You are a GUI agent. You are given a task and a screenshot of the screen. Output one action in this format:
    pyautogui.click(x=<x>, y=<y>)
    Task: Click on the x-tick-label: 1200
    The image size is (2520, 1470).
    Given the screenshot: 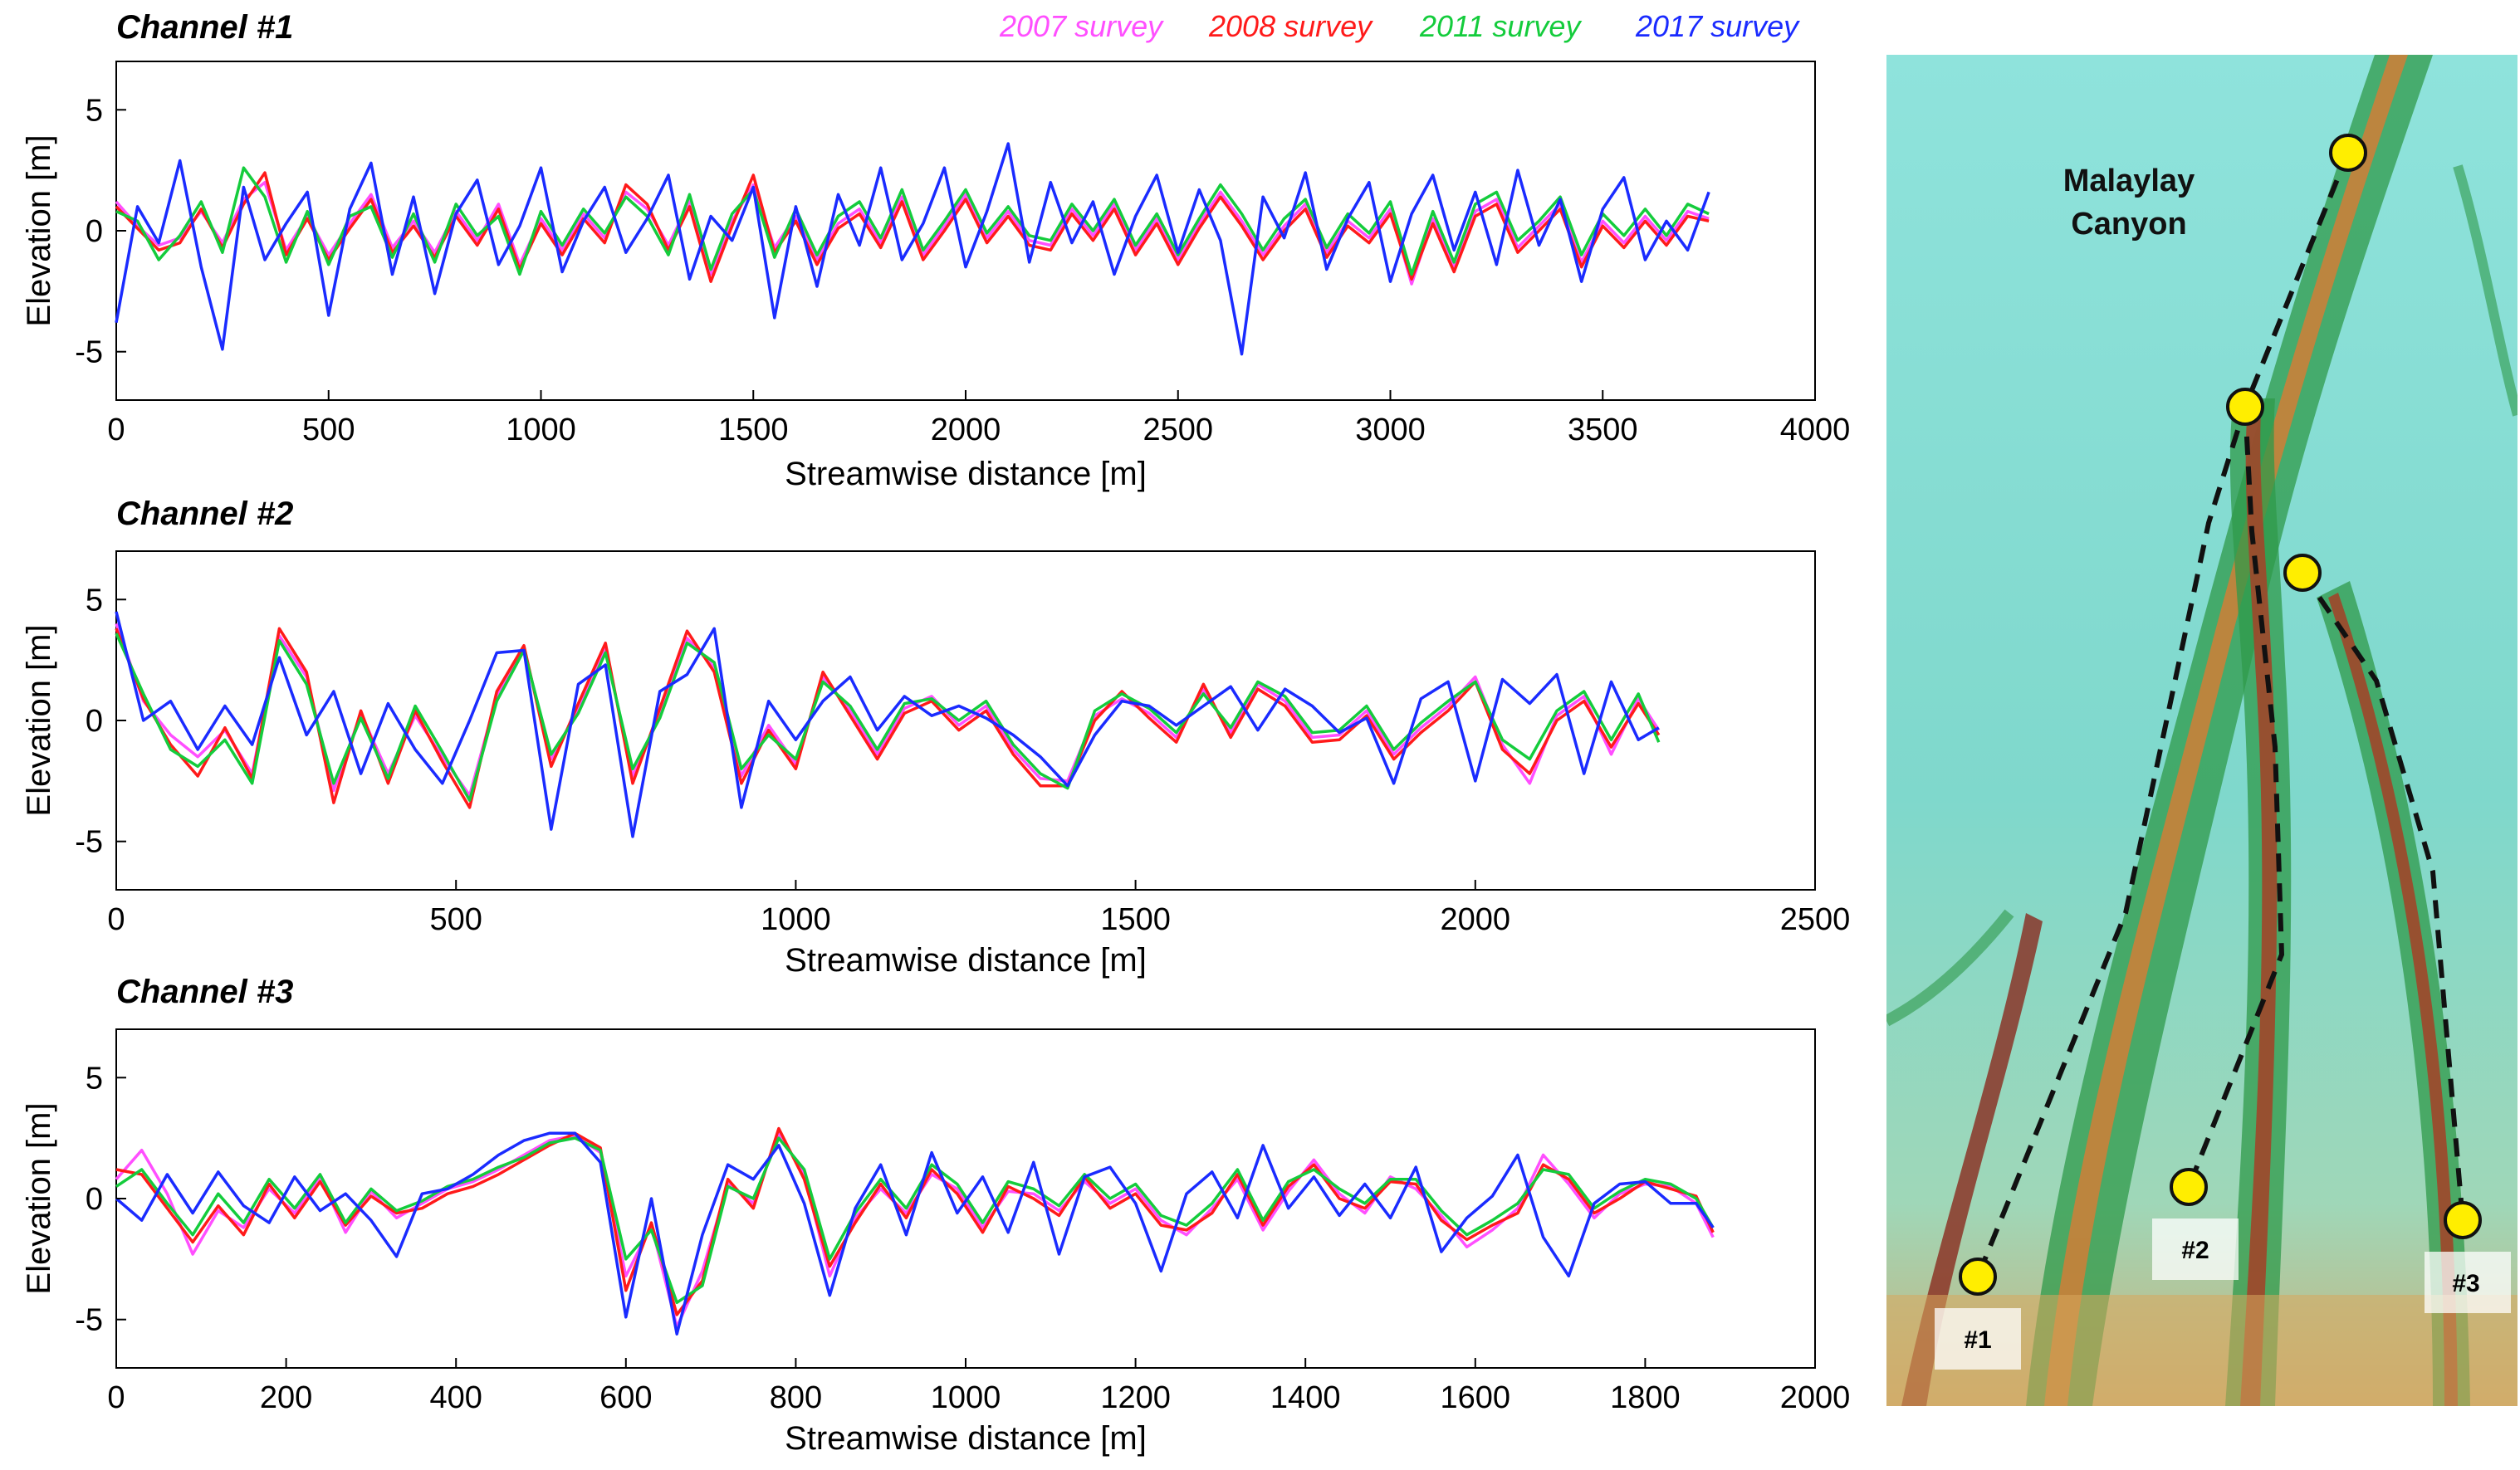 What is the action you would take?
    pyautogui.click(x=1135, y=1397)
    